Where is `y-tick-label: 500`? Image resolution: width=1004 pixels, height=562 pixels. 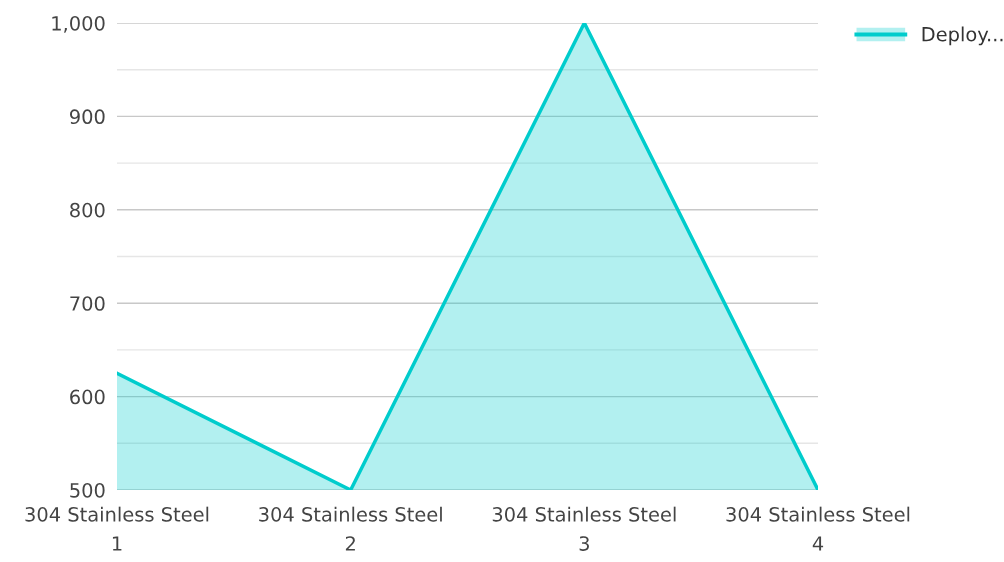 y-tick-label: 500 is located at coordinates (87, 490).